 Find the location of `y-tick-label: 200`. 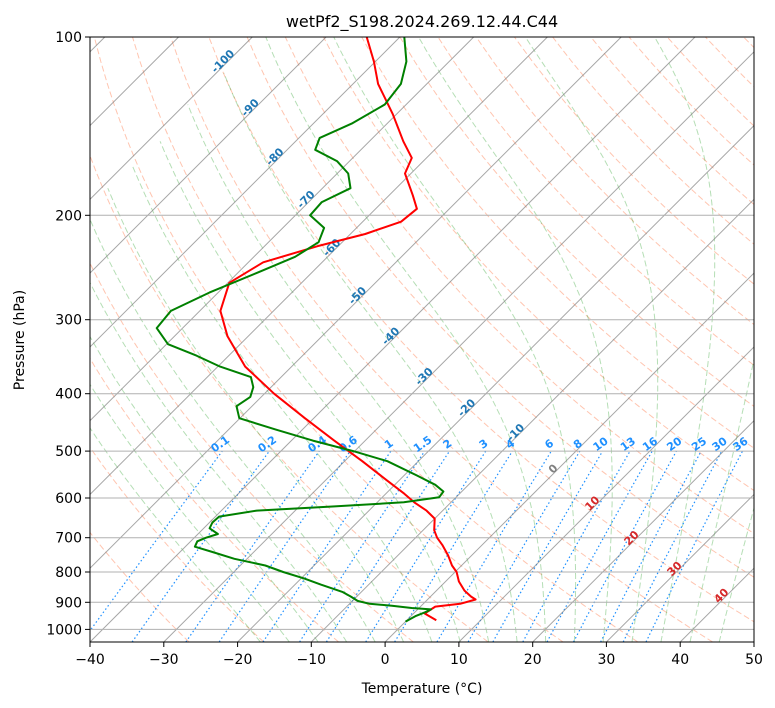

y-tick-label: 200 is located at coordinates (68, 216).